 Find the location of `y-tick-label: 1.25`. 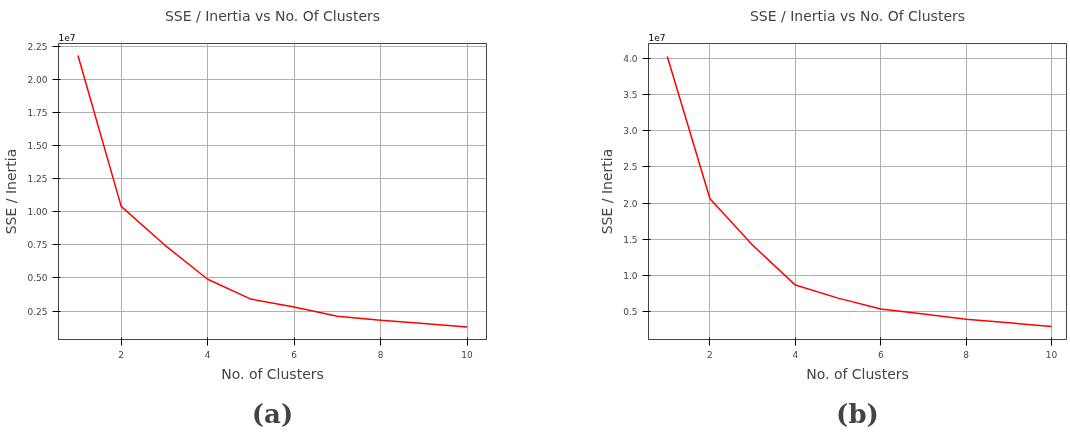

y-tick-label: 1.25 is located at coordinates (37, 179).